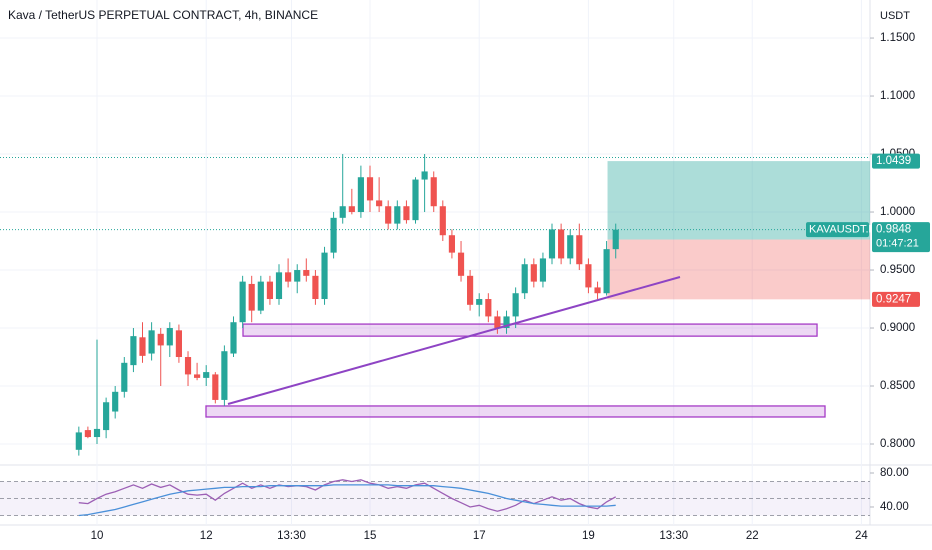 This screenshot has width=932, height=550. Describe the element at coordinates (894, 473) in the screenshot. I see `y-tick-label: 80.00` at that location.